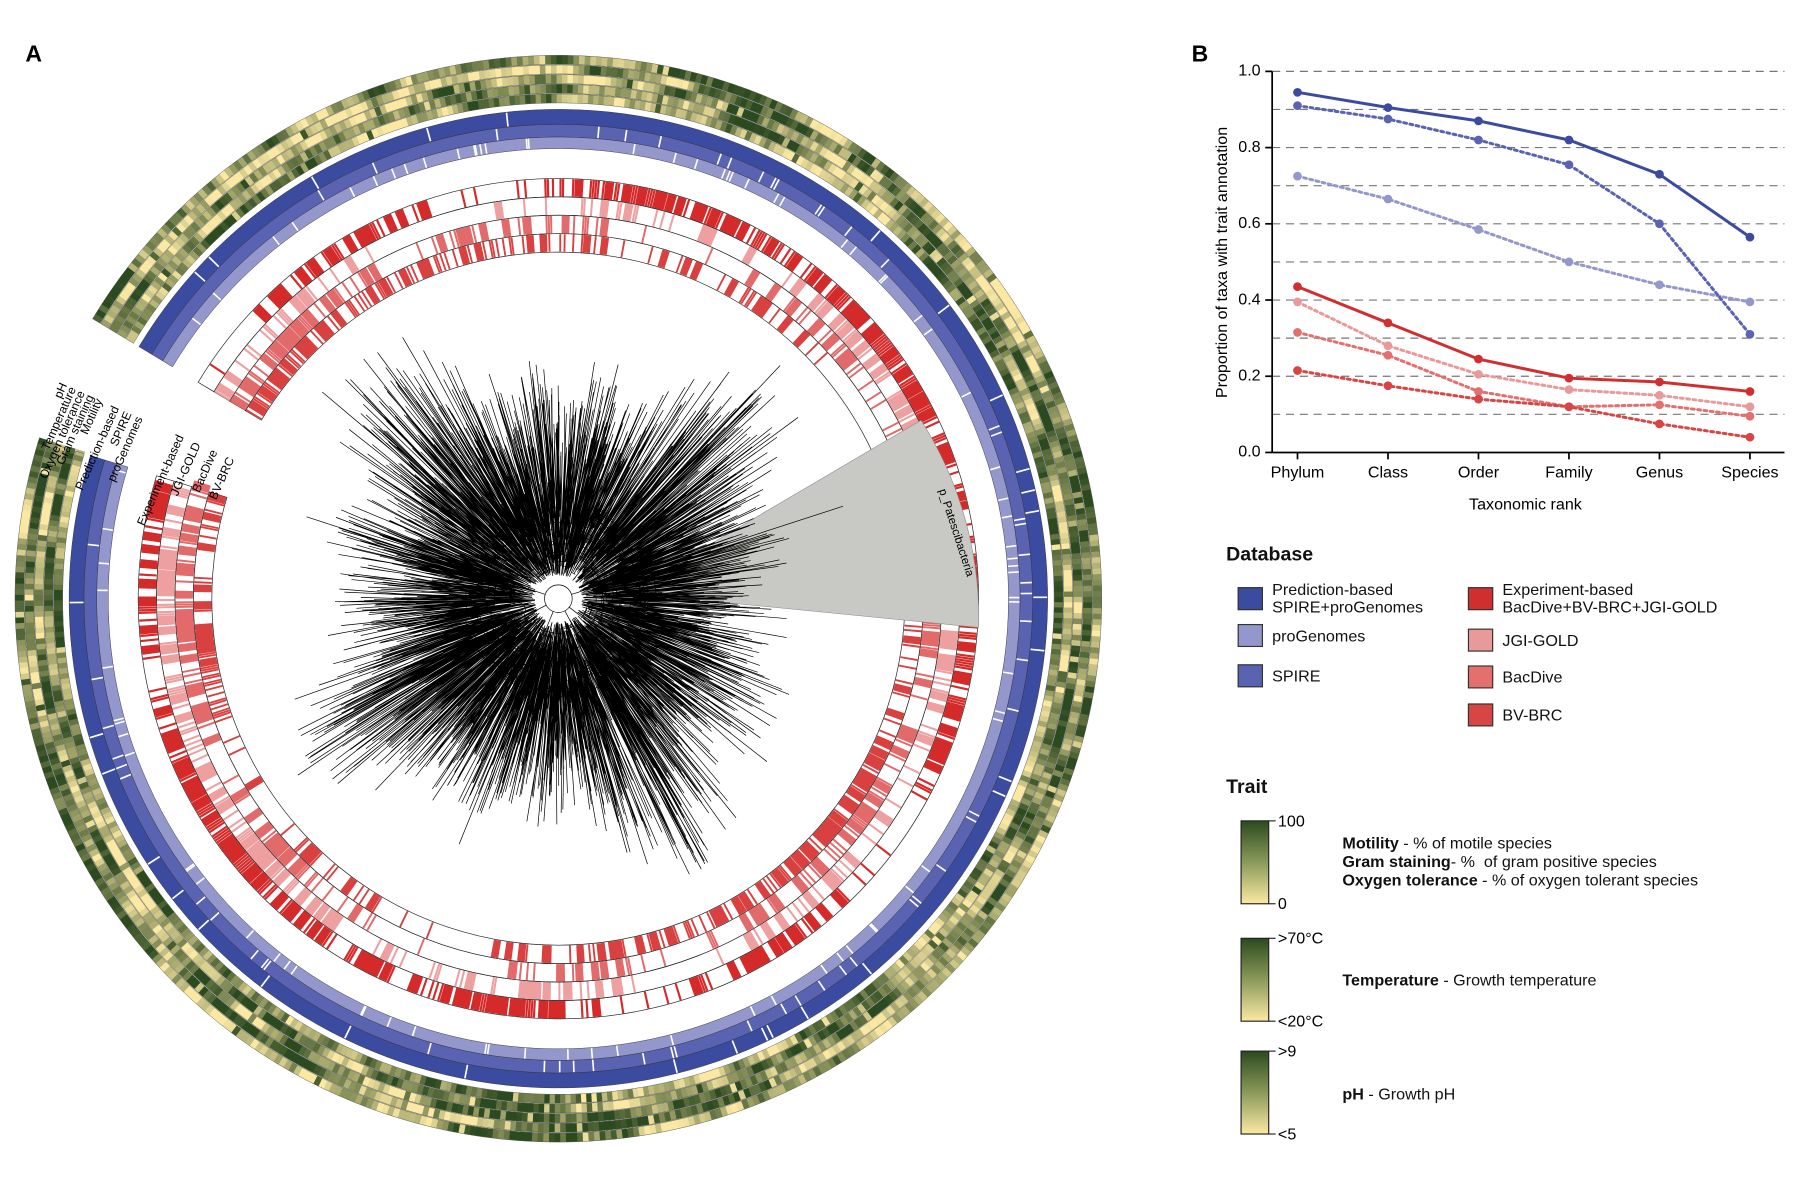 The width and height of the screenshot is (1796, 1196). Describe the element at coordinates (1749, 472) in the screenshot. I see `x-tick-label: Species` at that location.